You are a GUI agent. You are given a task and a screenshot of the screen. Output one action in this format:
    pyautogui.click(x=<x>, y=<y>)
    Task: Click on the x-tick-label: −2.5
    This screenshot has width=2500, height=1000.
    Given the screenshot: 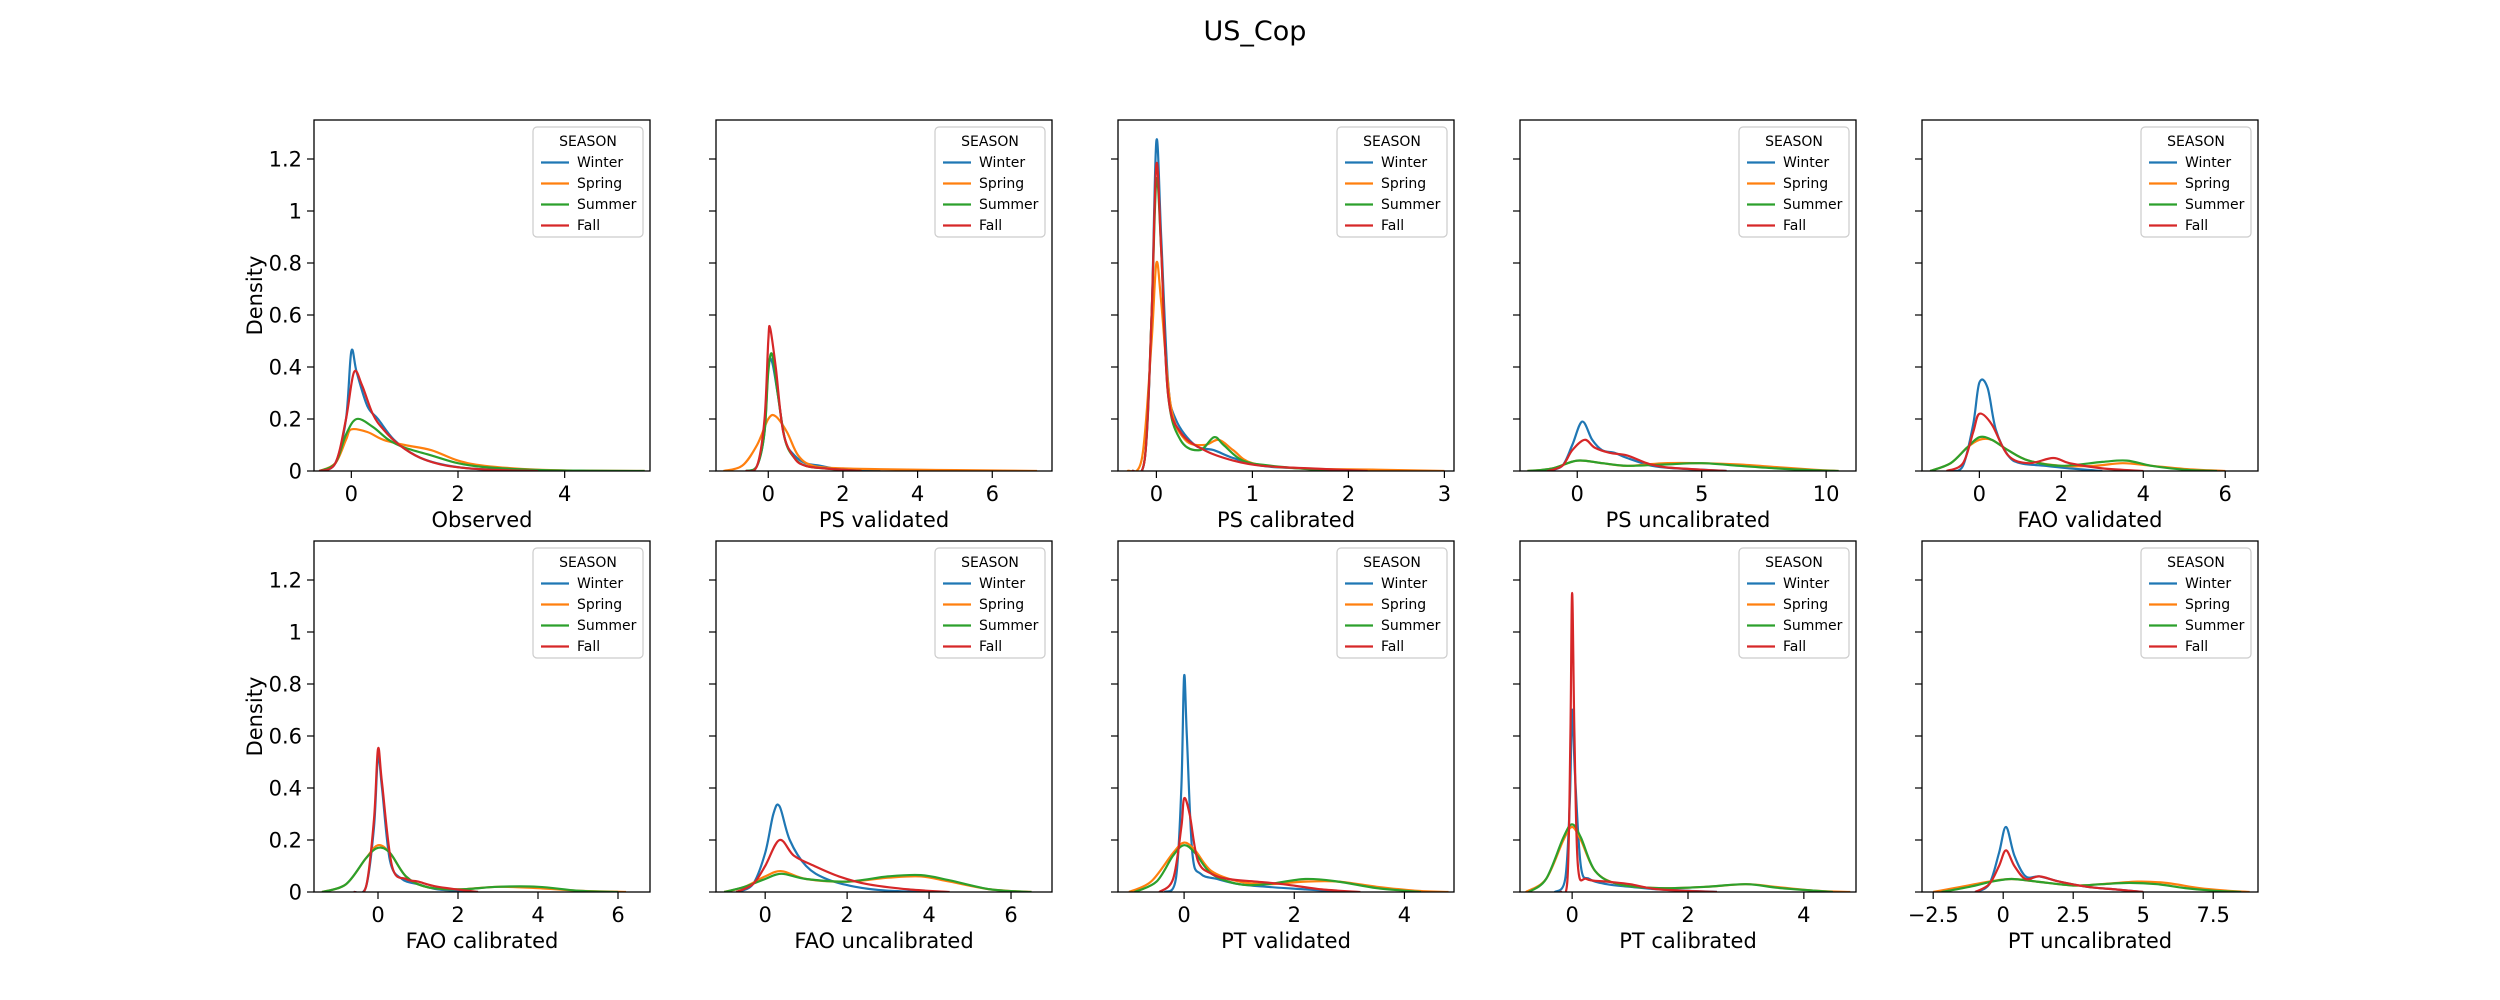 What is the action you would take?
    pyautogui.click(x=1933, y=915)
    